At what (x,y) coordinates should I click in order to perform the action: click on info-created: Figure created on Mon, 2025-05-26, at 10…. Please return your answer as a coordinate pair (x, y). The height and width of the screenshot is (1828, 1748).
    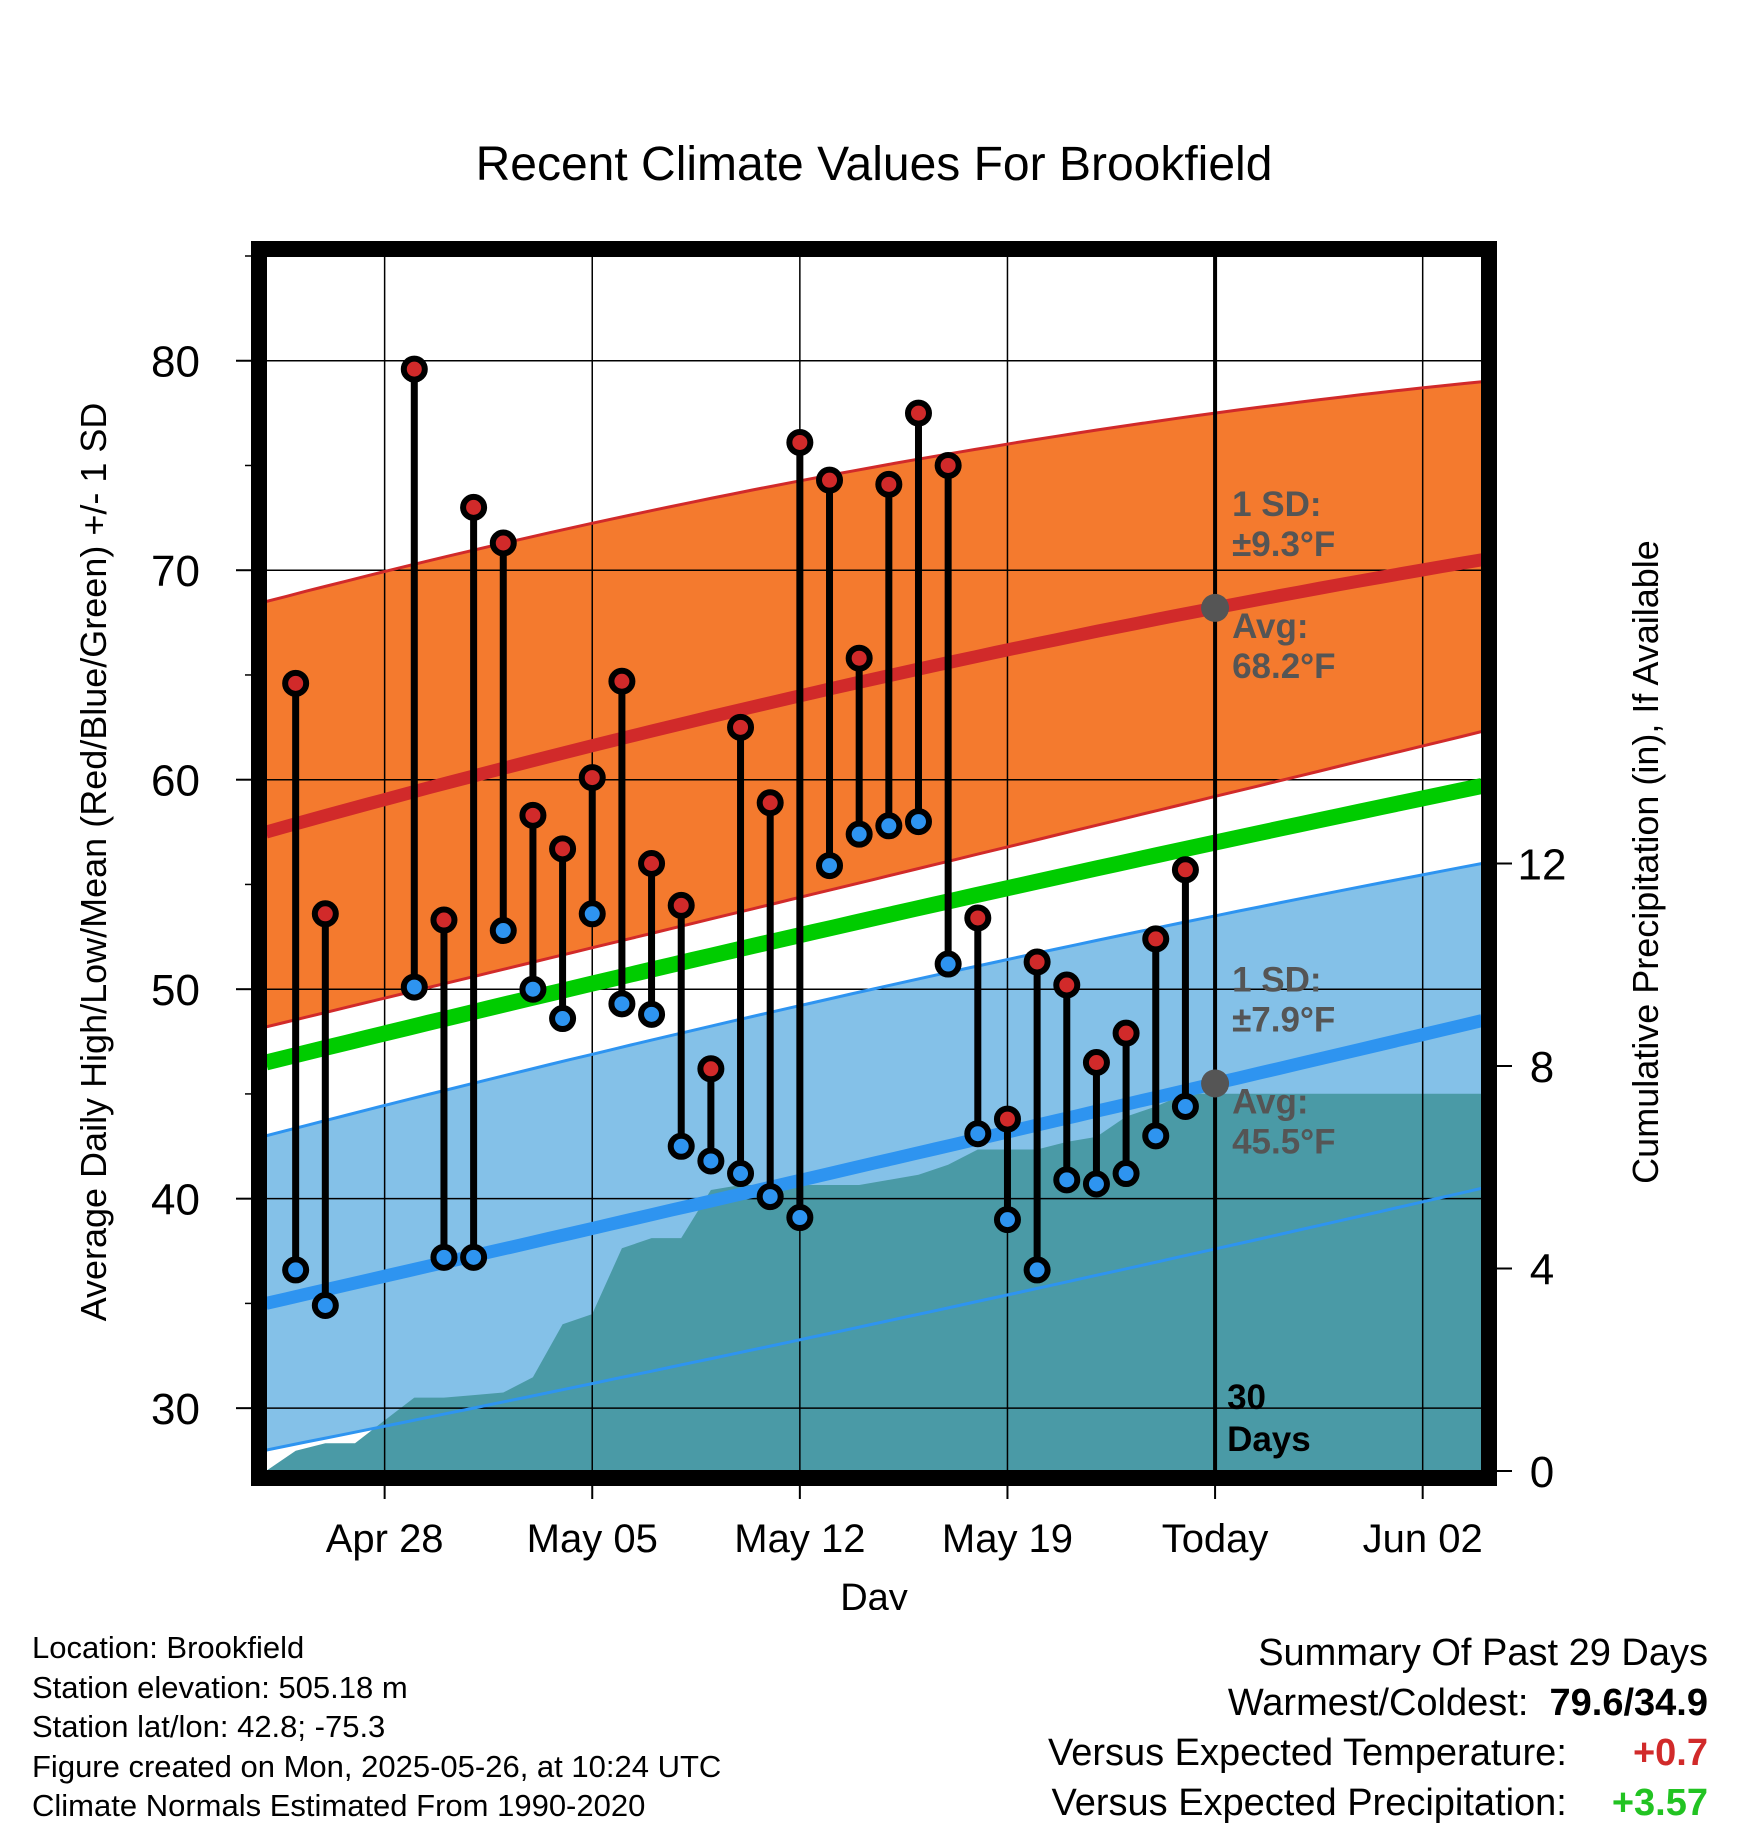
    Looking at the image, I should click on (377, 1766).